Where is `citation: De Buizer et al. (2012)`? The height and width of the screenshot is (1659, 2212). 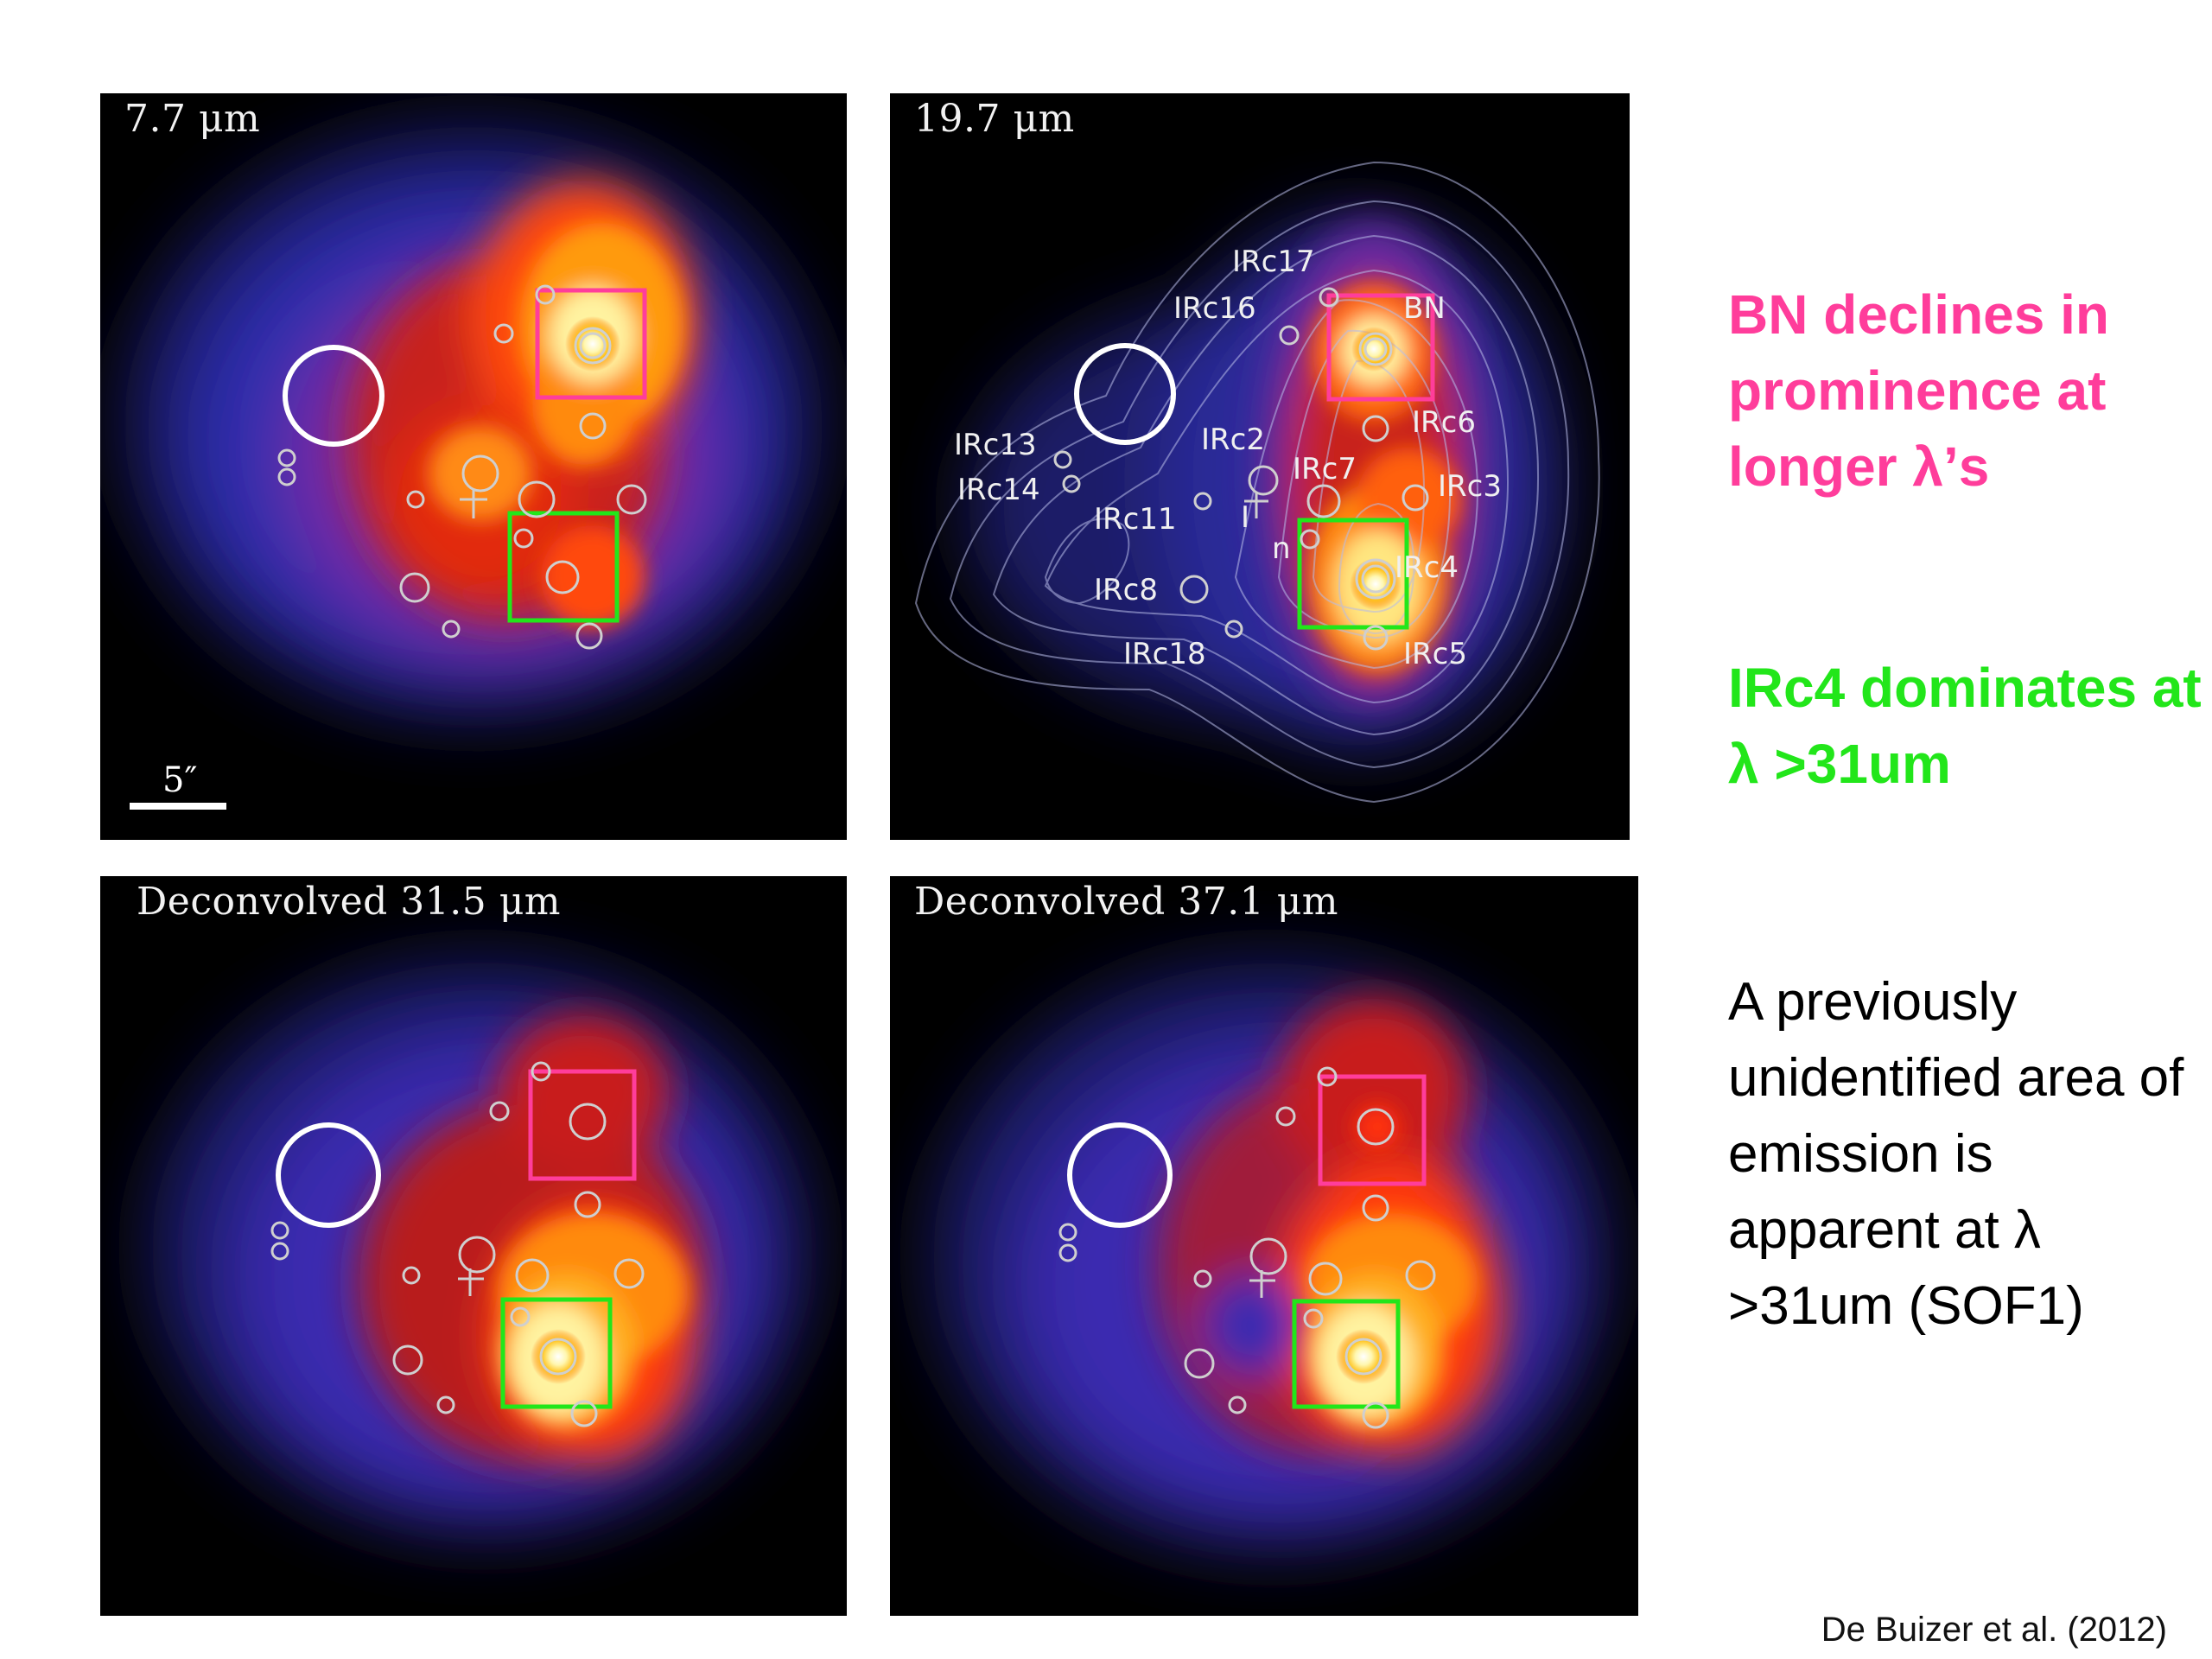
citation: De Buizer et al. (2012) is located at coordinates (1994, 1630).